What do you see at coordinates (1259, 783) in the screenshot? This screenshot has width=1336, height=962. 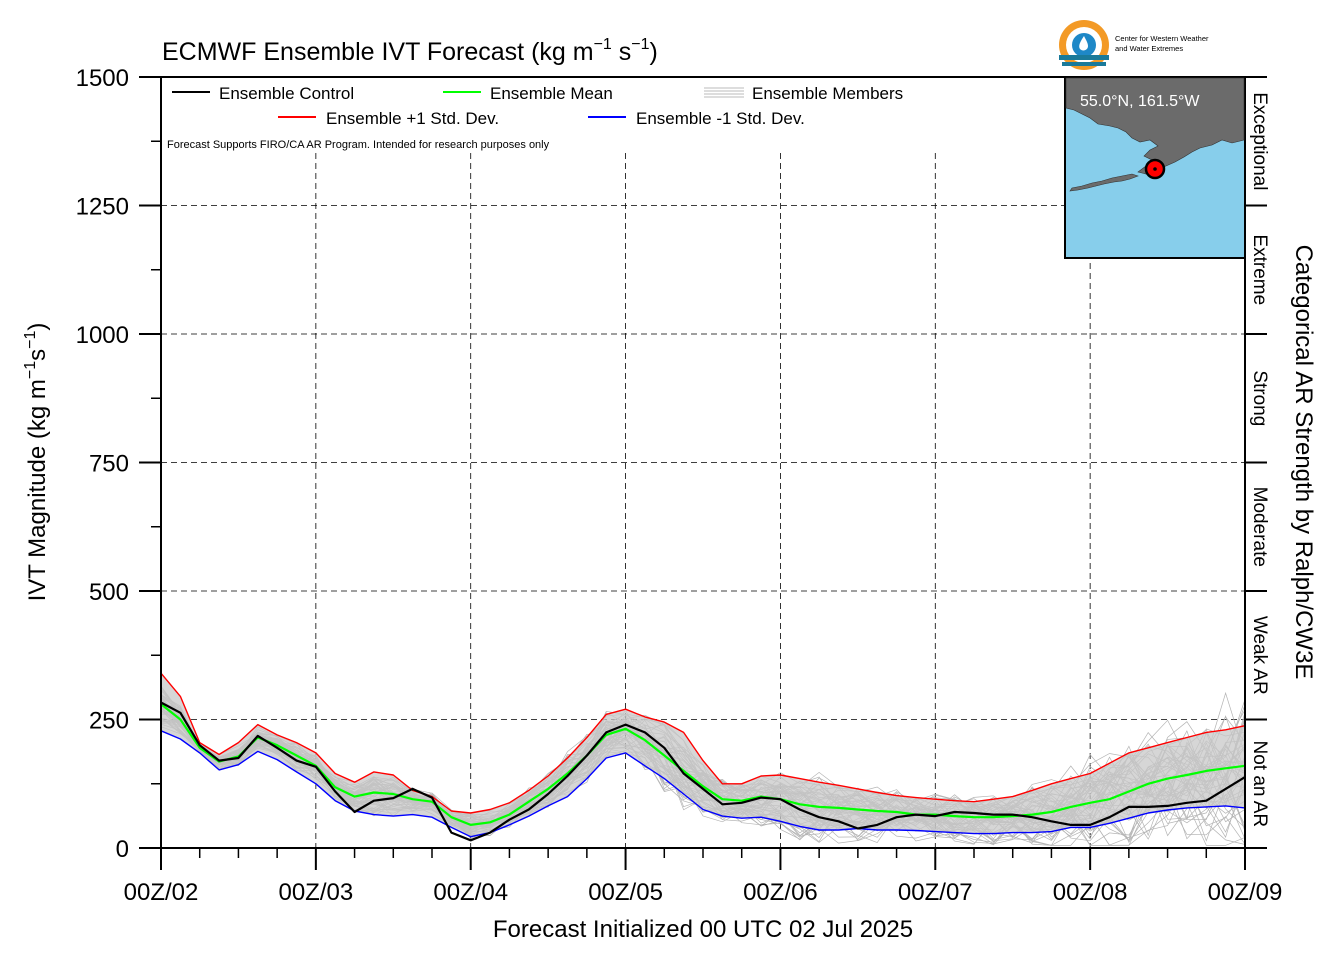 I see `category-label: Not an AR` at bounding box center [1259, 783].